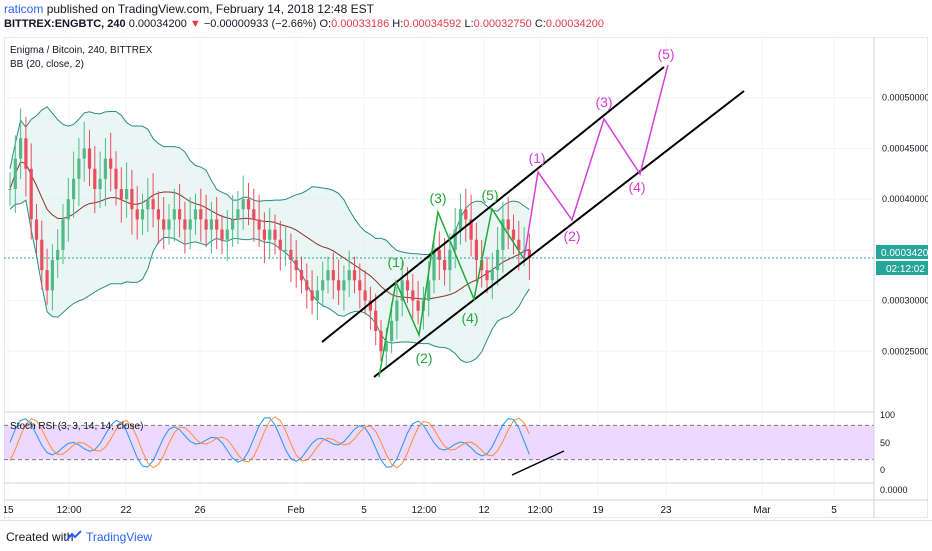  What do you see at coordinates (571, 236) in the screenshot?
I see `magenta-wave-label: (2)` at bounding box center [571, 236].